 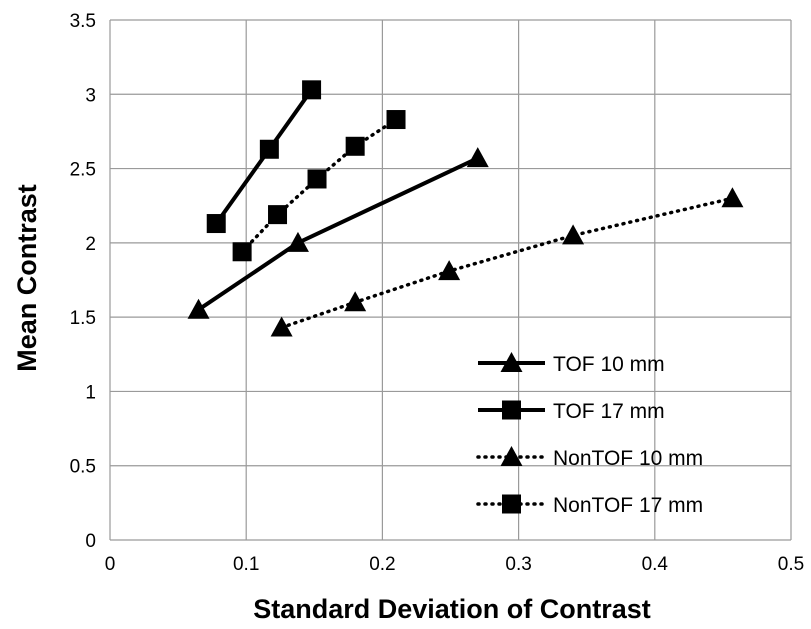 What do you see at coordinates (655, 564) in the screenshot?
I see `x-tick-label: 0.4` at bounding box center [655, 564].